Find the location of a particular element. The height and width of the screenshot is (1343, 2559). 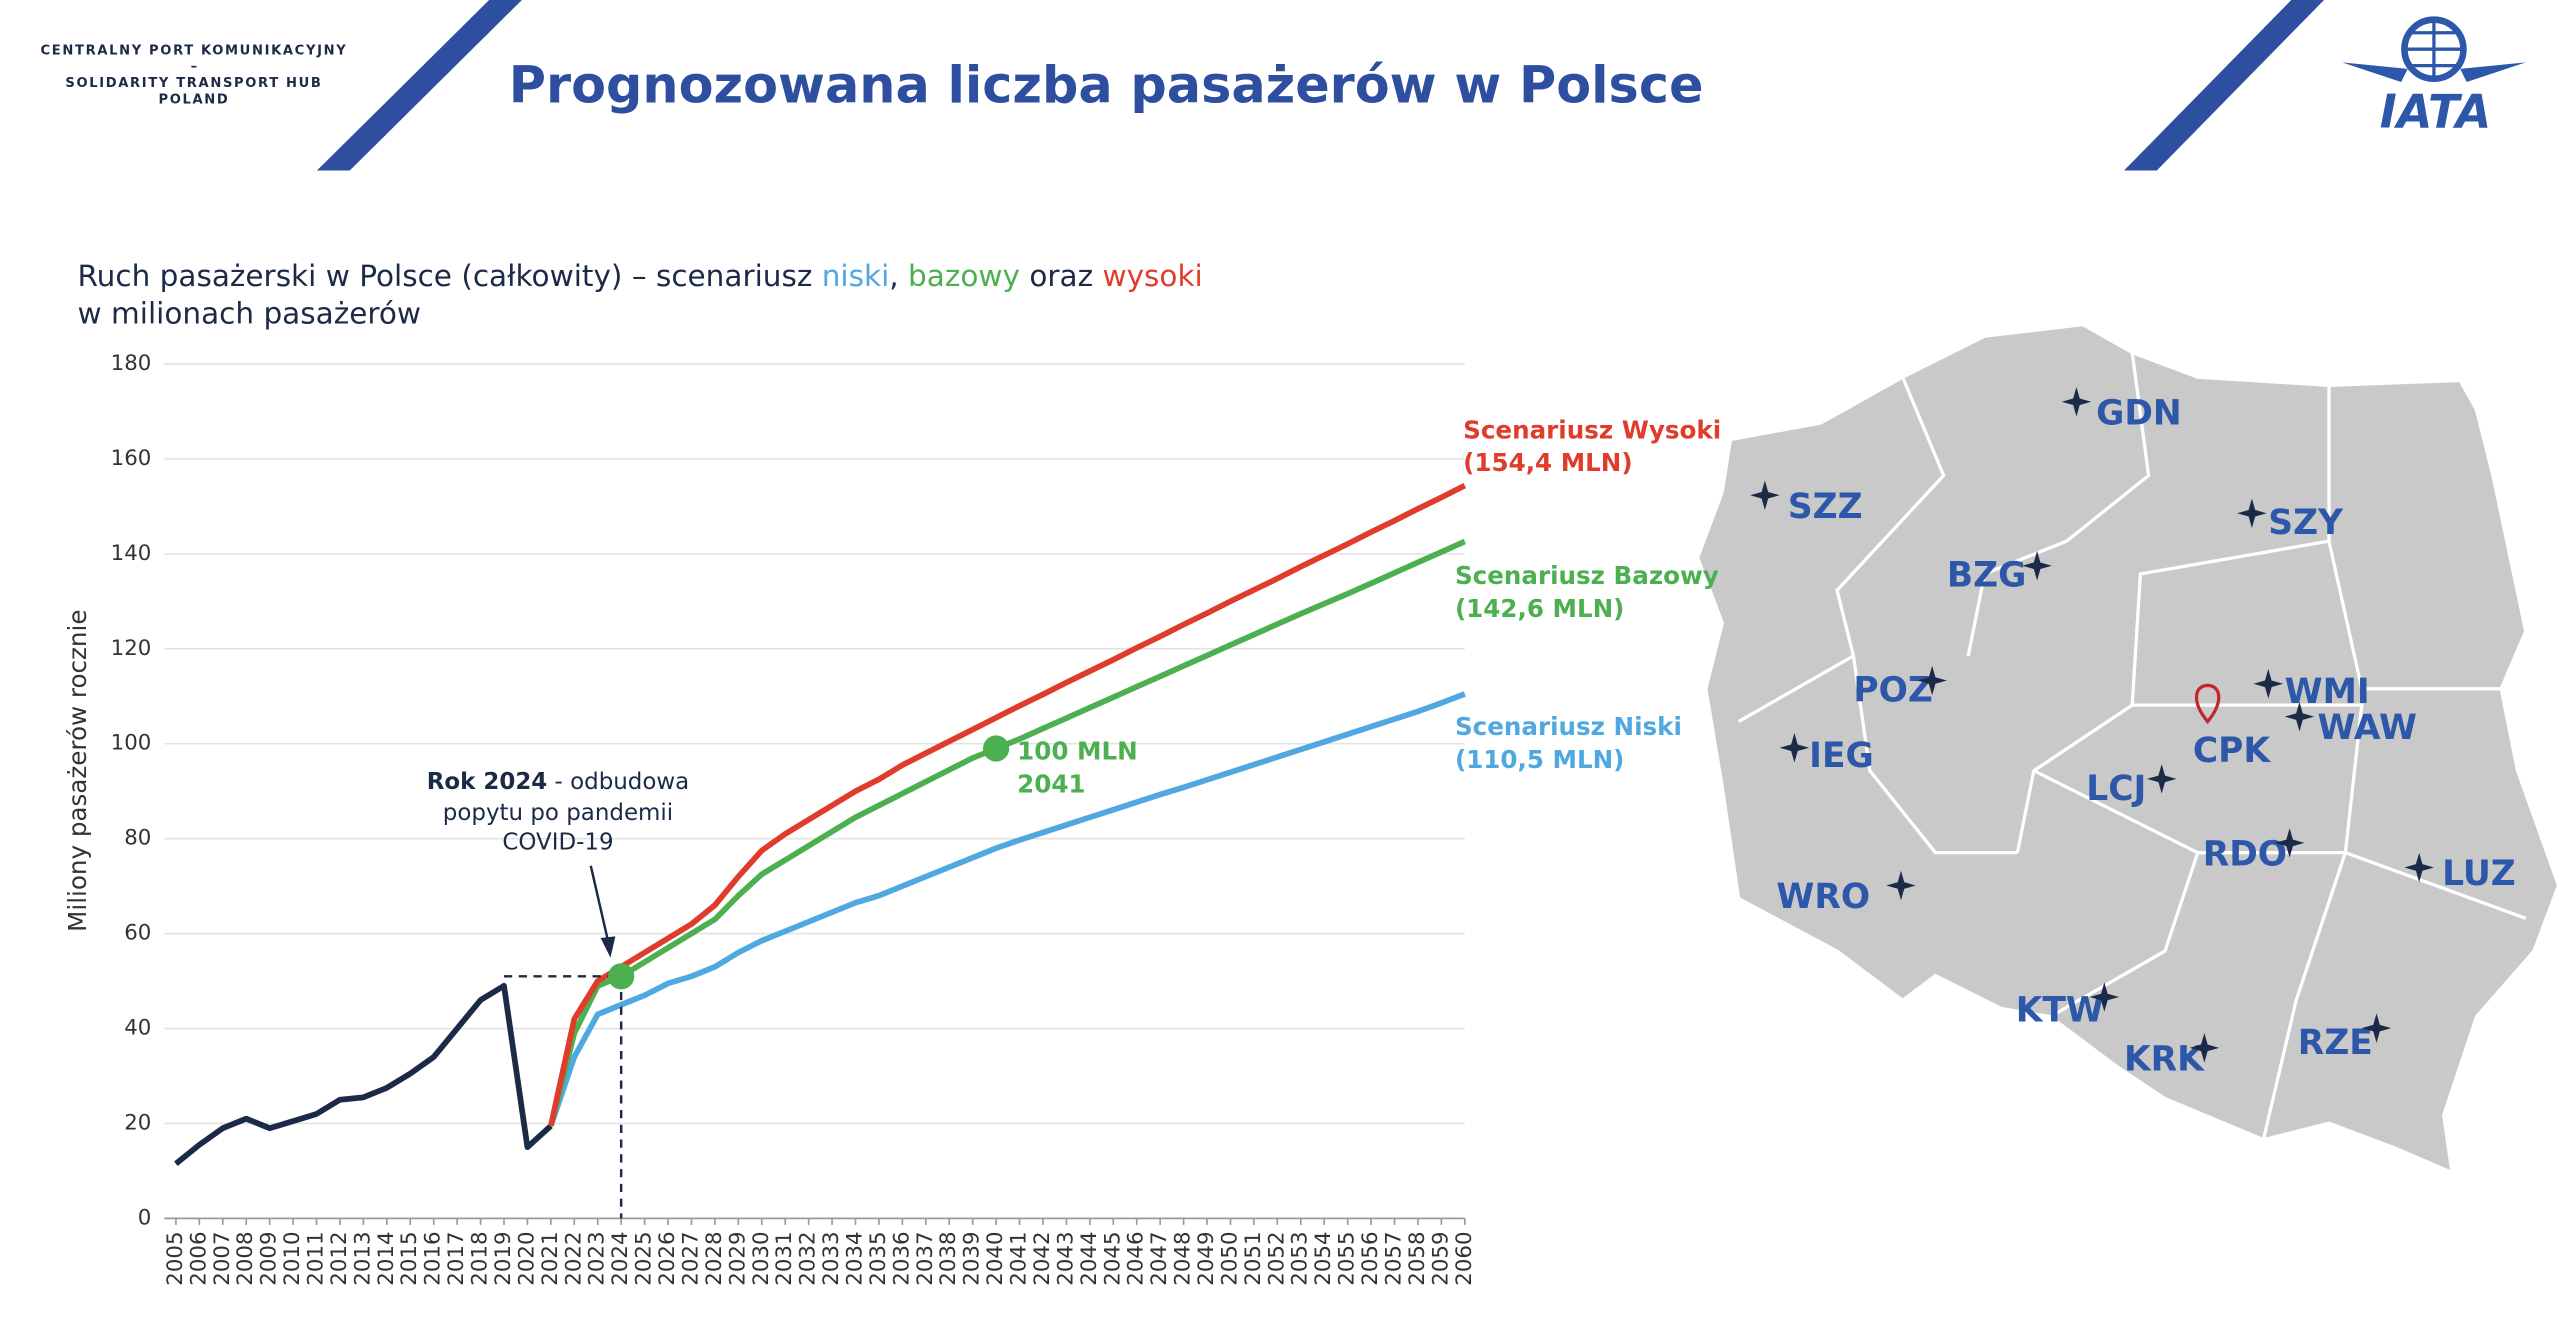

x-tick-label: 2005 is located at coordinates (175, 1258).